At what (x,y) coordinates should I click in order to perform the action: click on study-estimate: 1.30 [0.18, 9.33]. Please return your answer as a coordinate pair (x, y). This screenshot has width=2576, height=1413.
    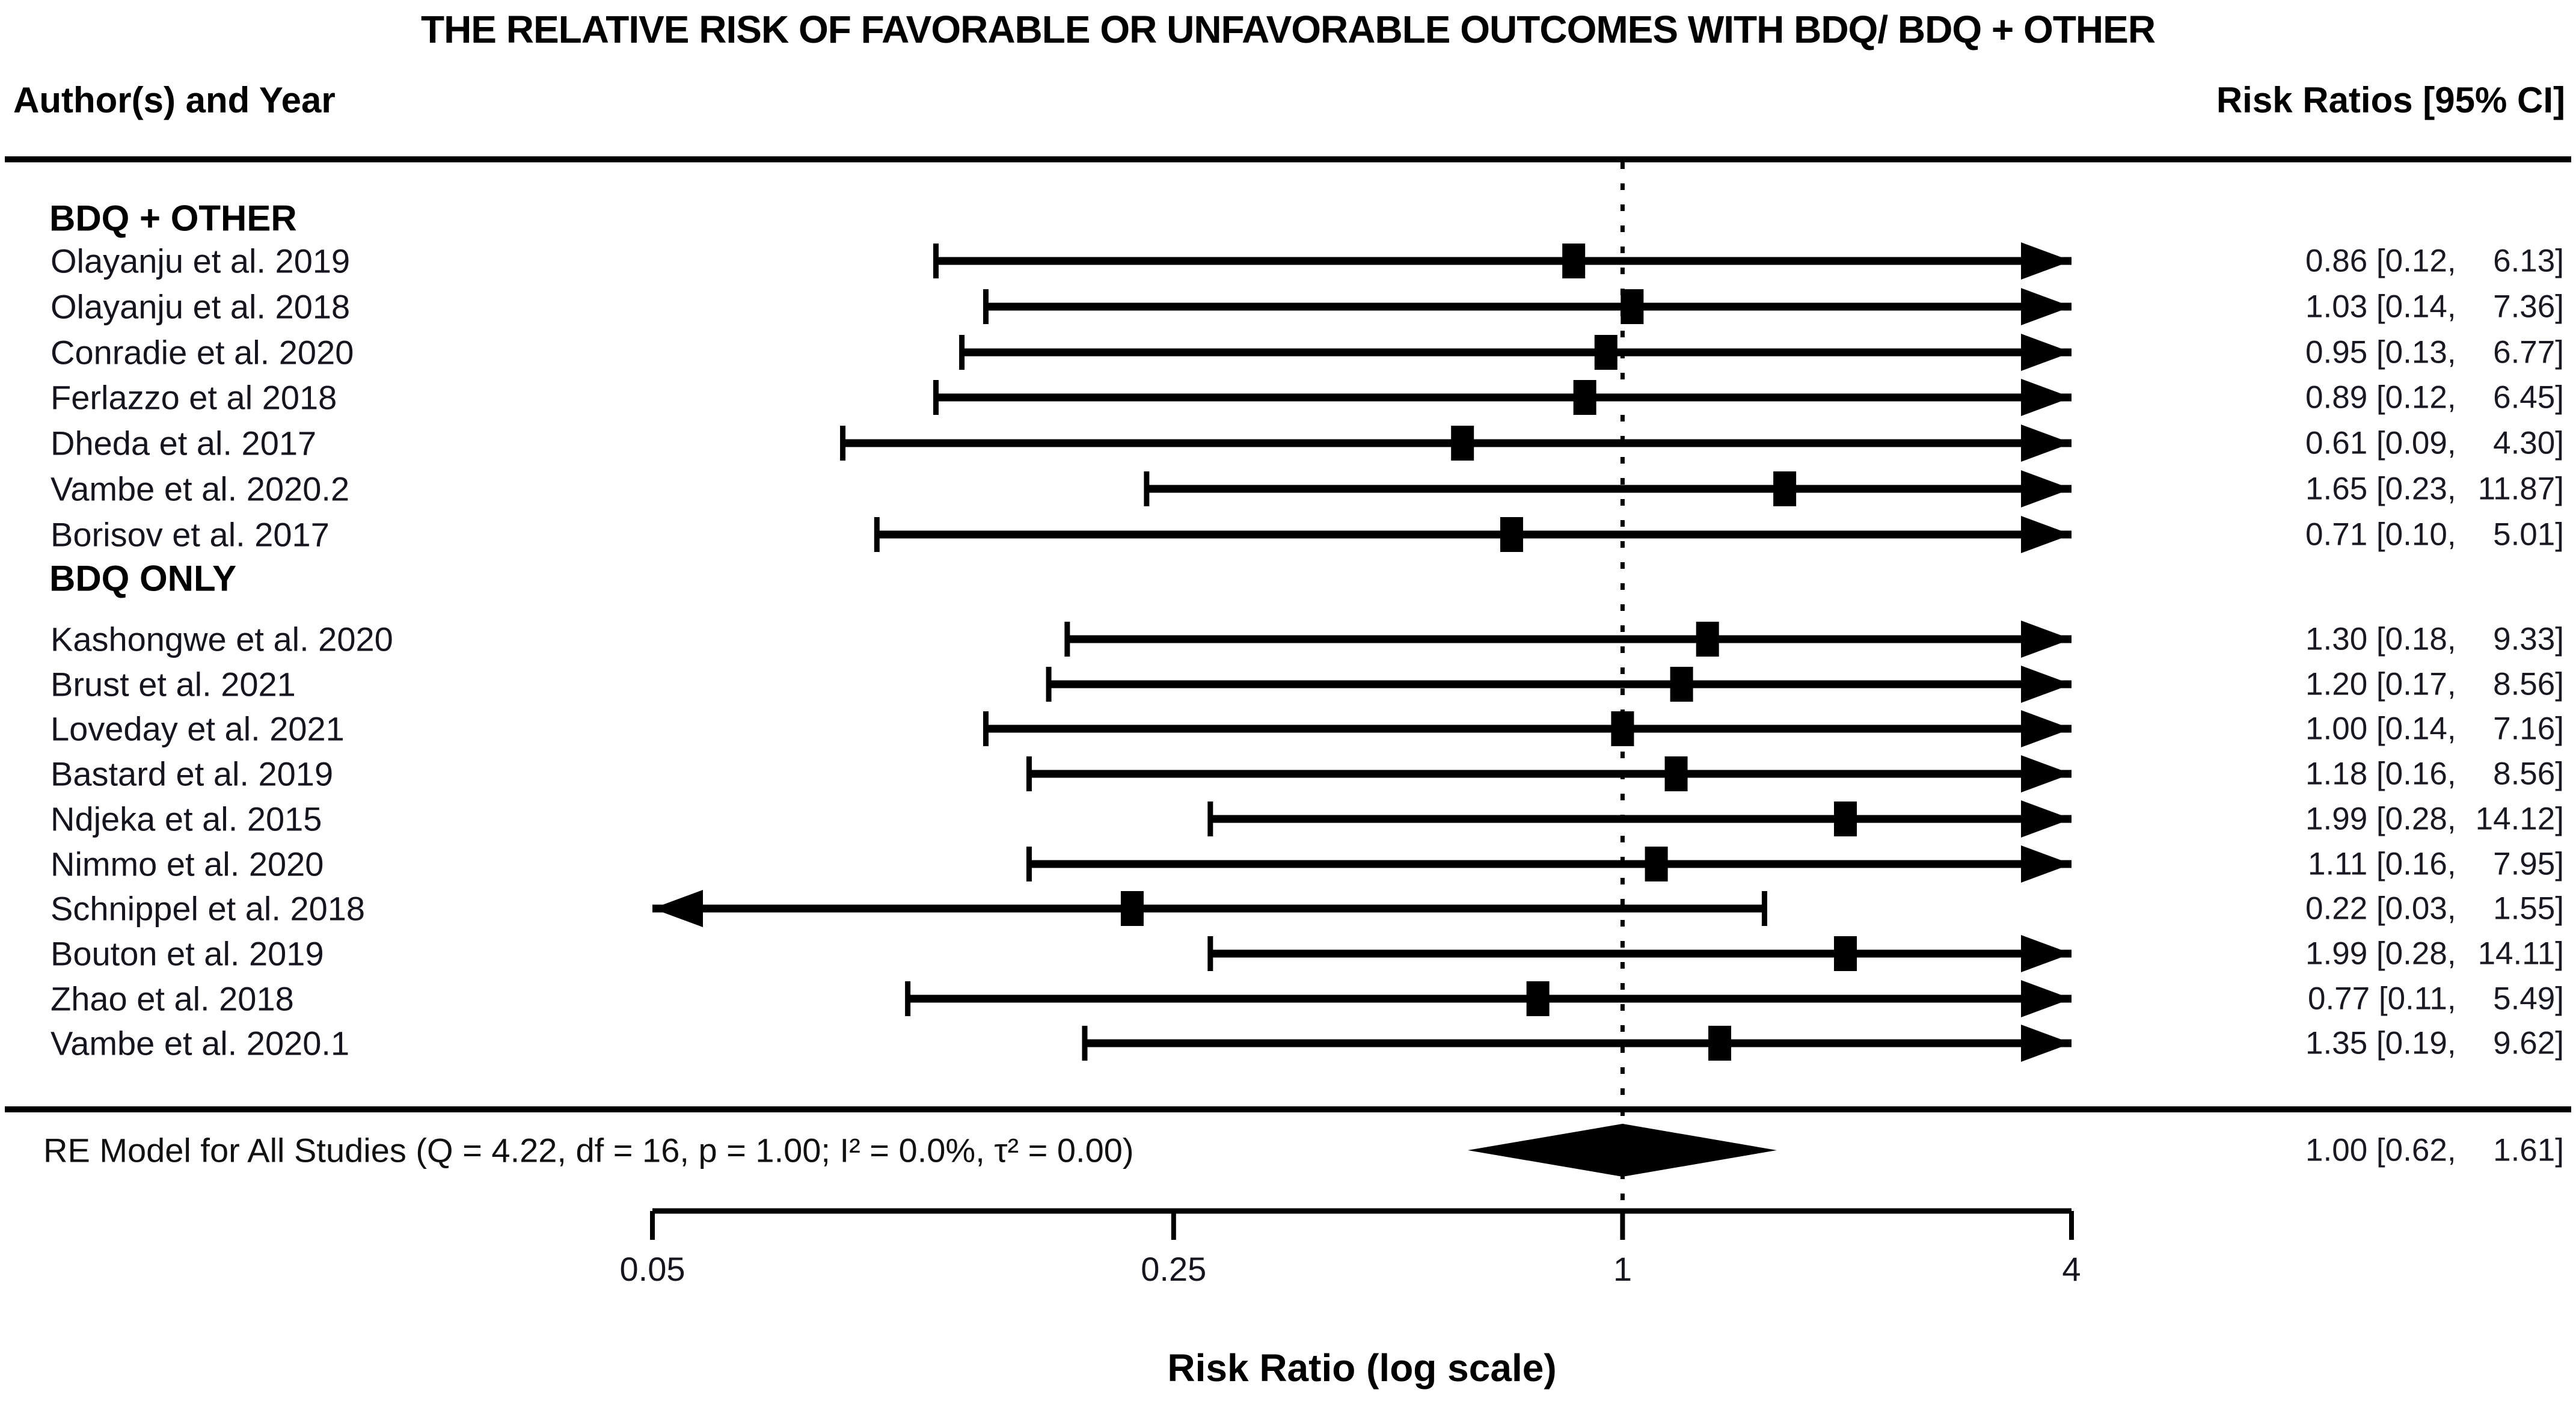
    Looking at the image, I should click on (2434, 639).